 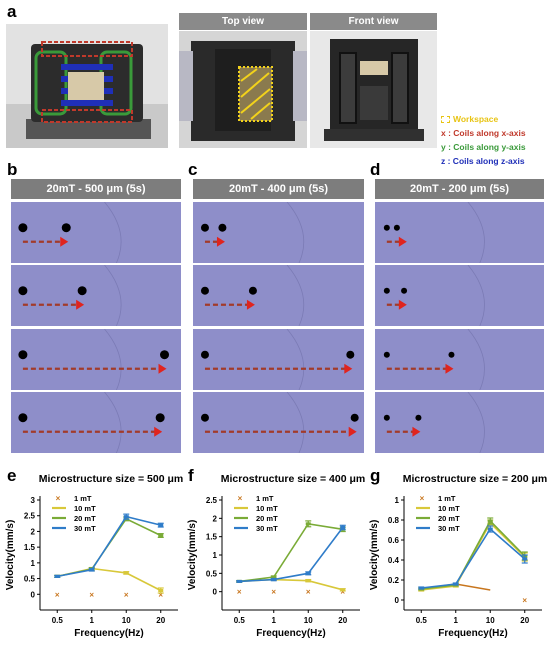 What do you see at coordinates (483, 133) in the screenshot?
I see `legend-x: x : Coils along x-axis` at bounding box center [483, 133].